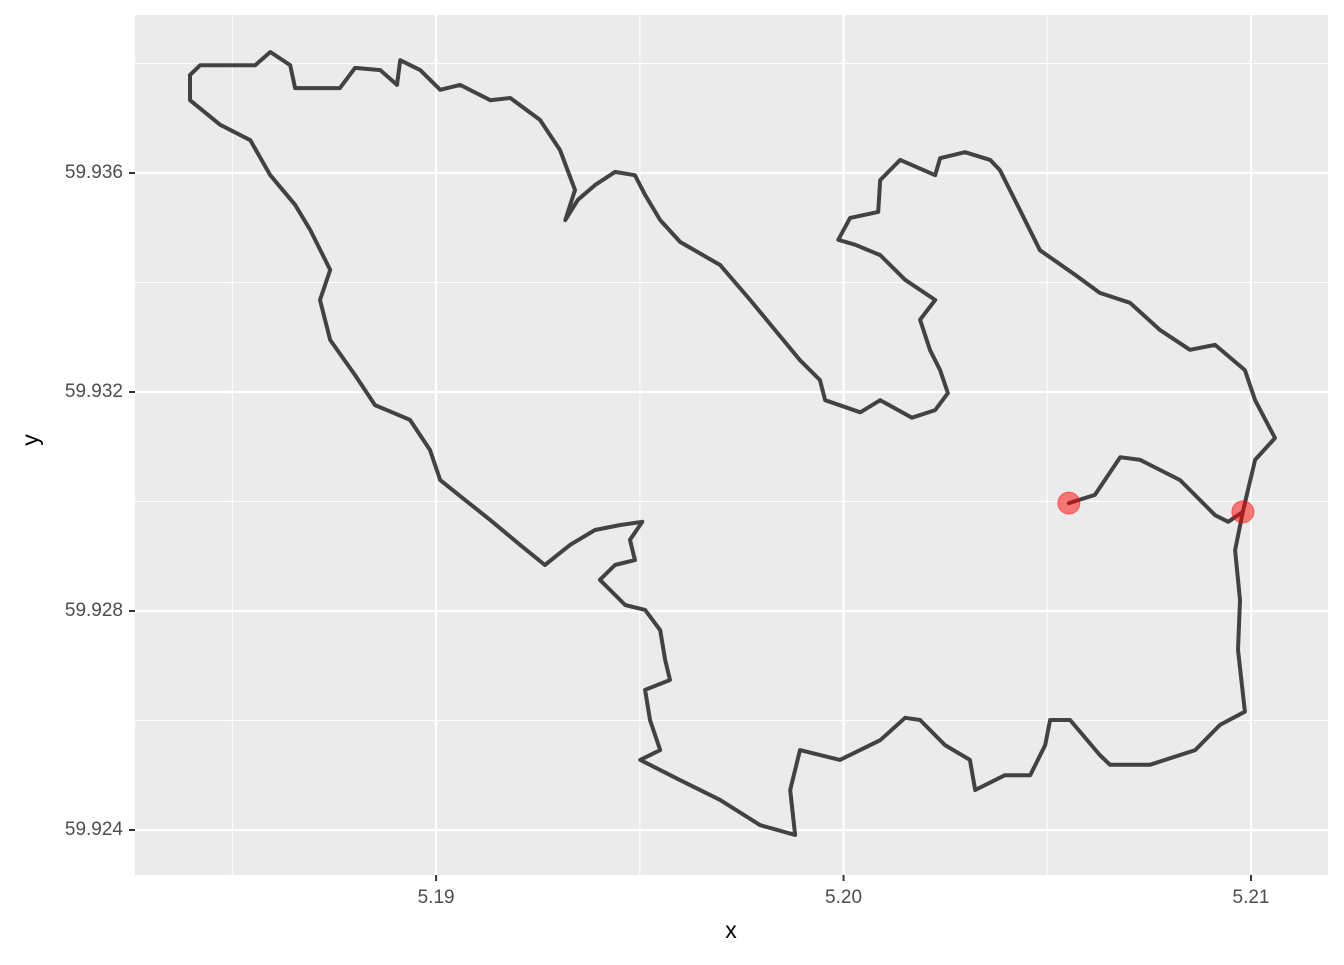 The image size is (1344, 965). Describe the element at coordinates (94, 610) in the screenshot. I see `y-tick-label: 59.928` at that location.